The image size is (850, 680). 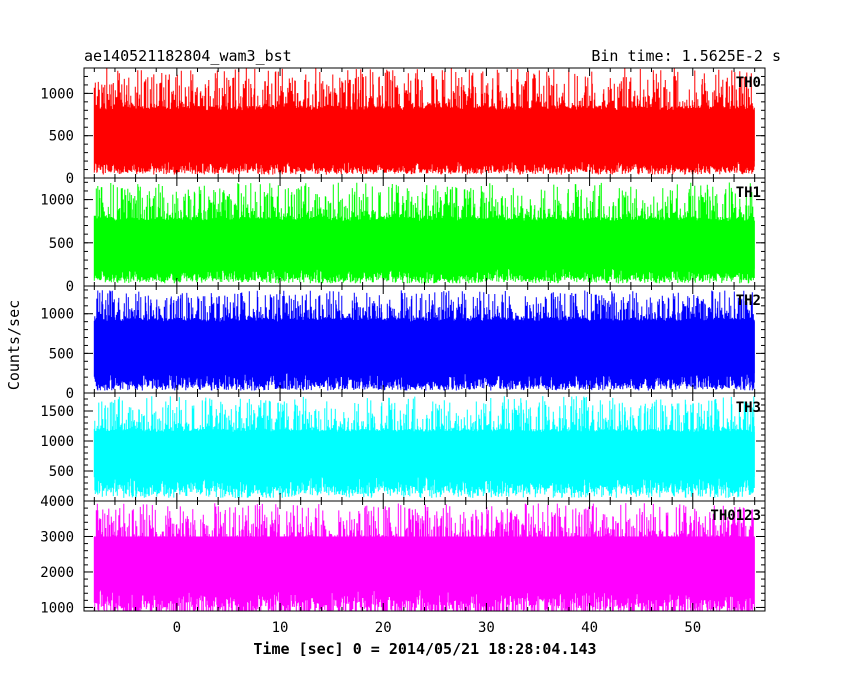 I want to click on x-tick-label: 0, so click(x=177, y=628).